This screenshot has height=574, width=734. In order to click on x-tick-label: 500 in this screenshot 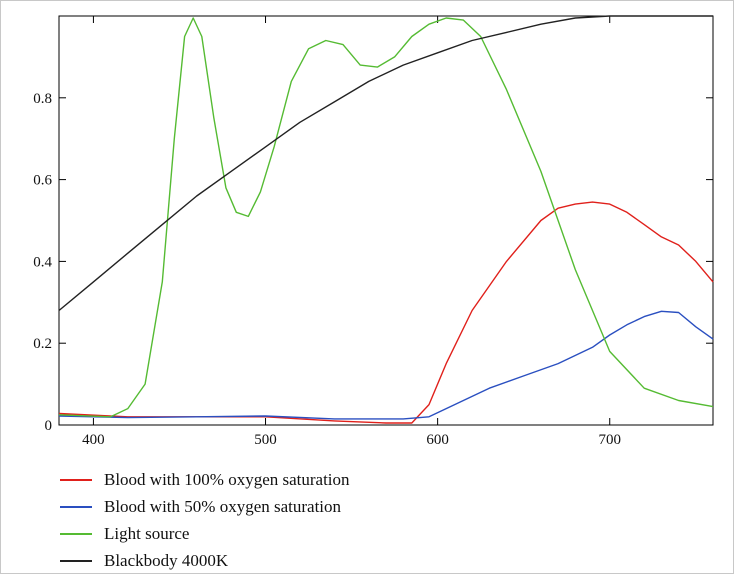, I will do `click(265, 440)`.